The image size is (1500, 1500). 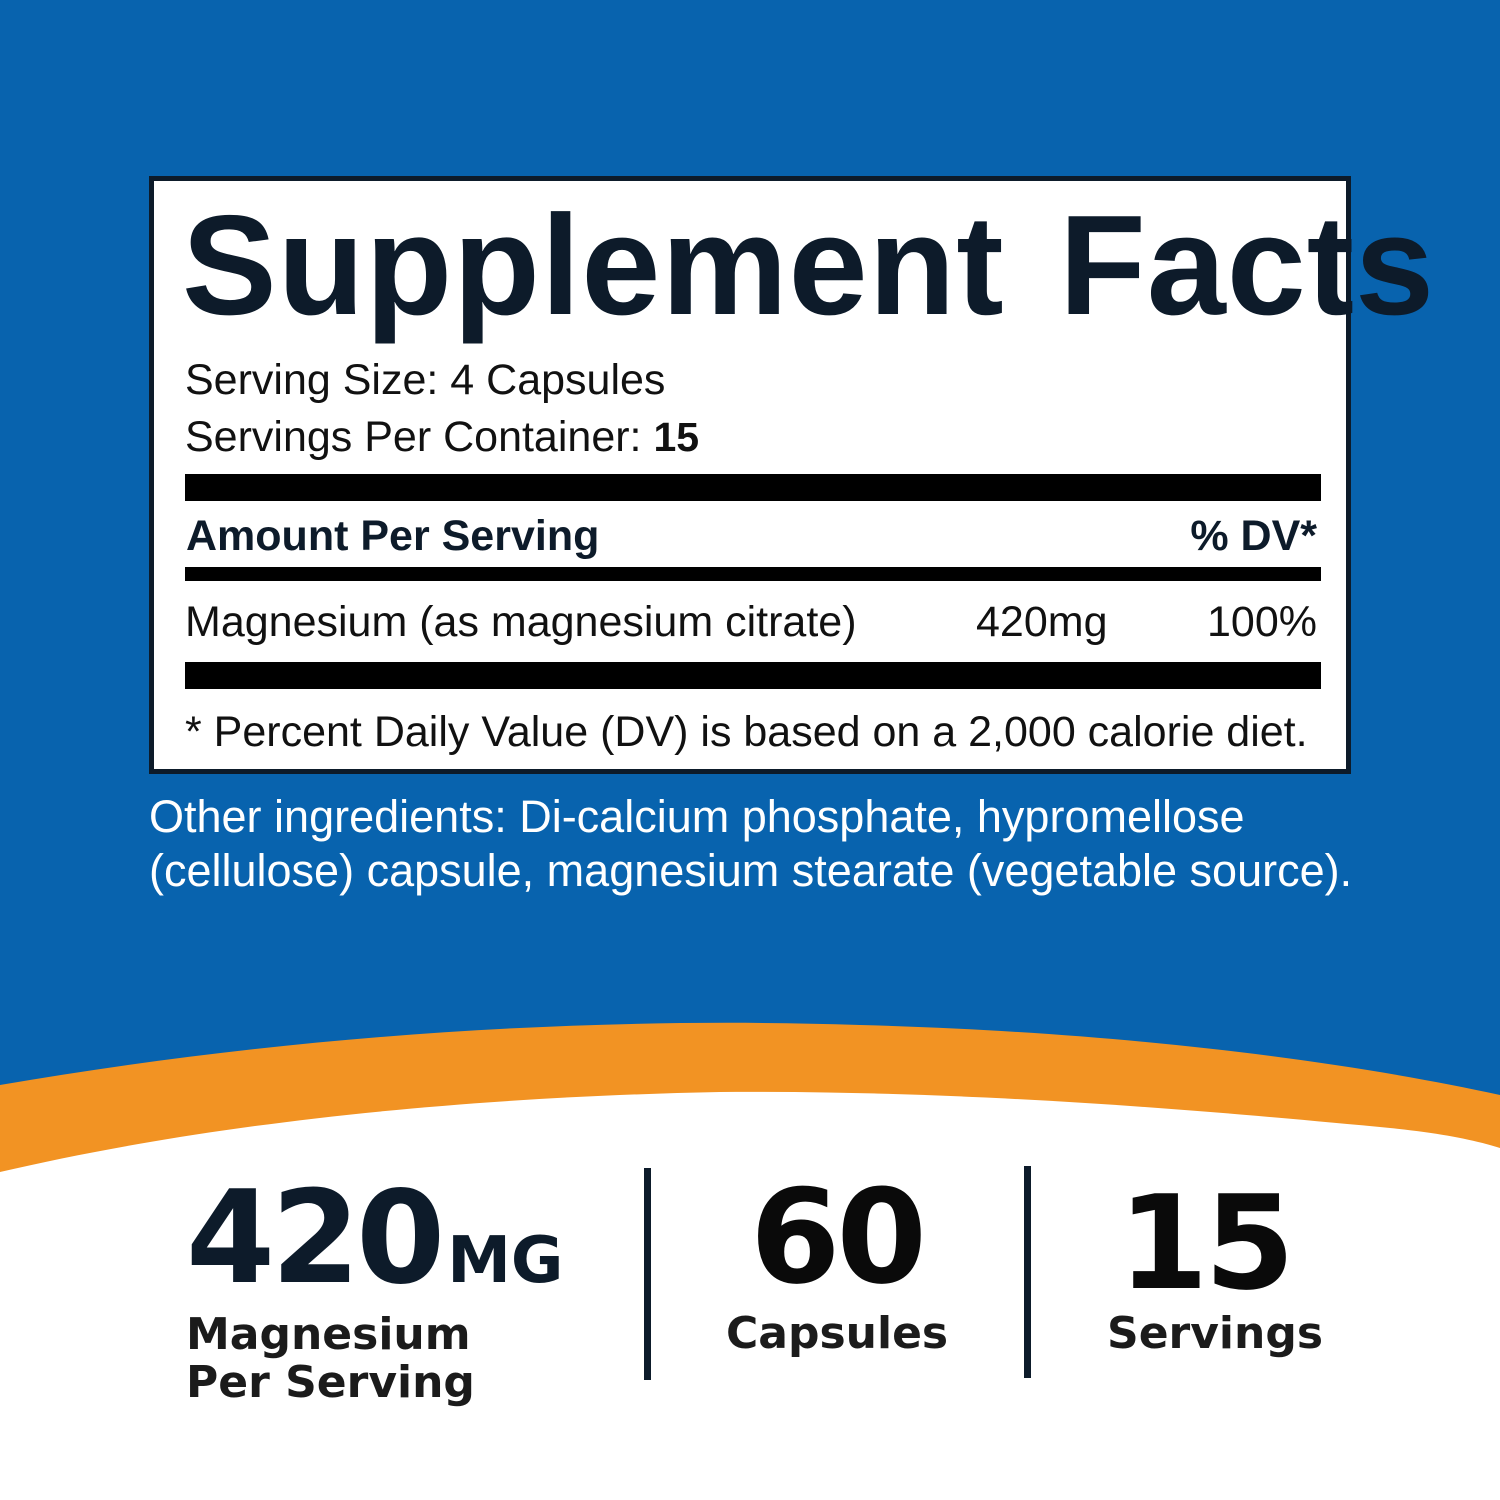 I want to click on stat-dose-label-line: Magnesium, so click(x=328, y=1334).